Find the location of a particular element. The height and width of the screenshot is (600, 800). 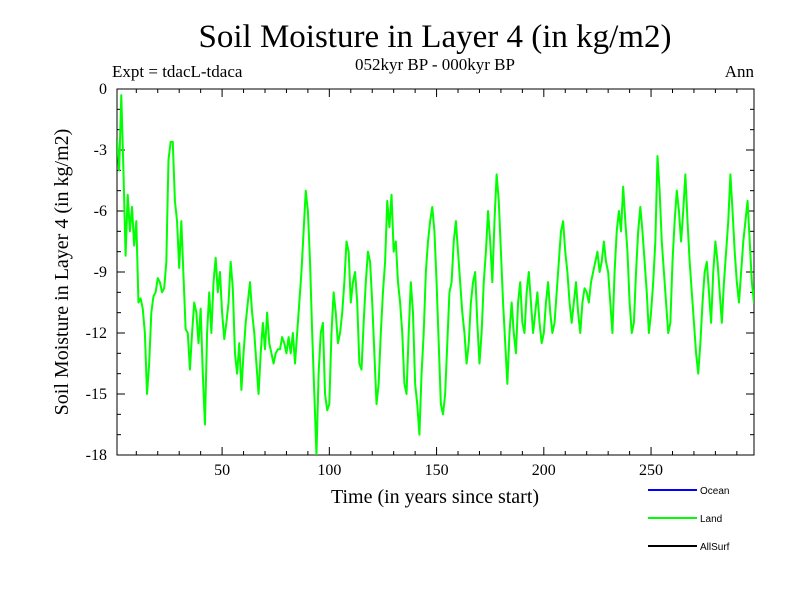

legend-label-ocean: Ocean is located at coordinates (714, 491).